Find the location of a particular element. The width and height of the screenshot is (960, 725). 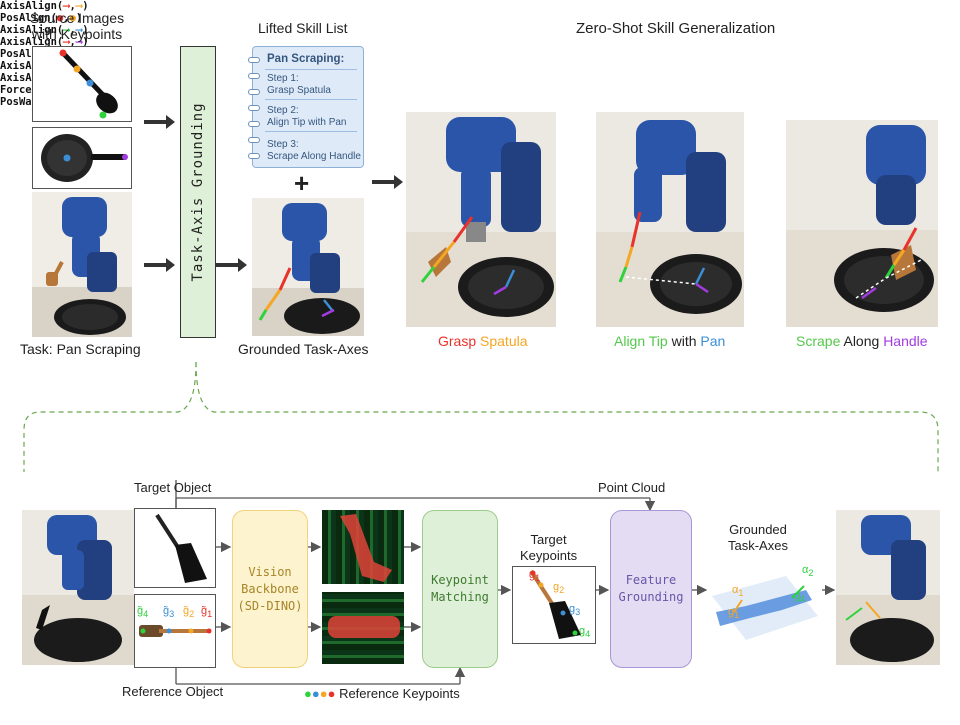

target-object-image is located at coordinates (175, 548).